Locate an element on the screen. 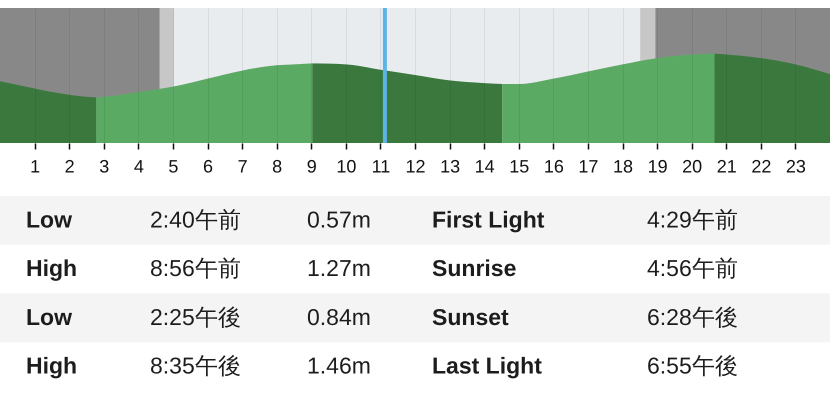 The height and width of the screenshot is (404, 830). x-tick-label: 10 is located at coordinates (346, 166).